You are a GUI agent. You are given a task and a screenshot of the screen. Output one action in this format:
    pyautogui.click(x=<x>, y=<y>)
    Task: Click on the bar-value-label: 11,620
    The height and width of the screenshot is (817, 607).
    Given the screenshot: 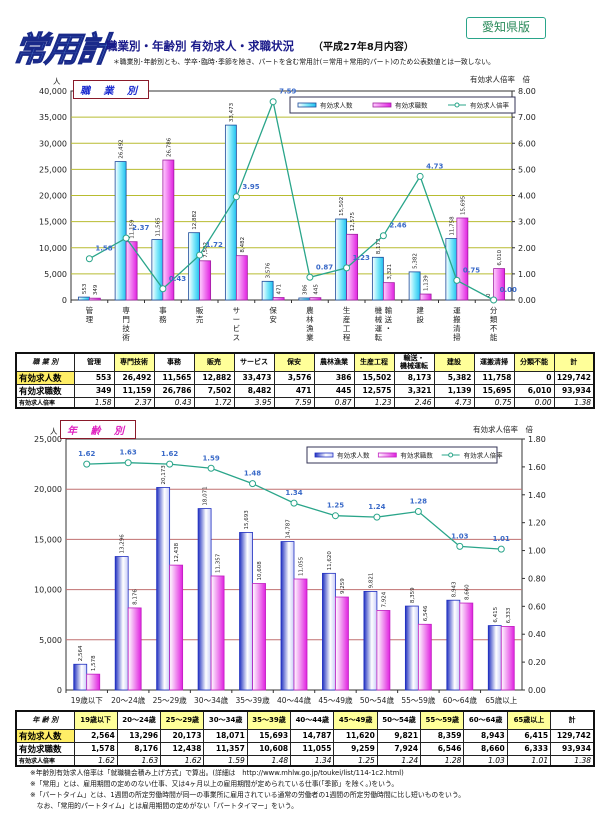 What is the action you would take?
    pyautogui.click(x=330, y=561)
    